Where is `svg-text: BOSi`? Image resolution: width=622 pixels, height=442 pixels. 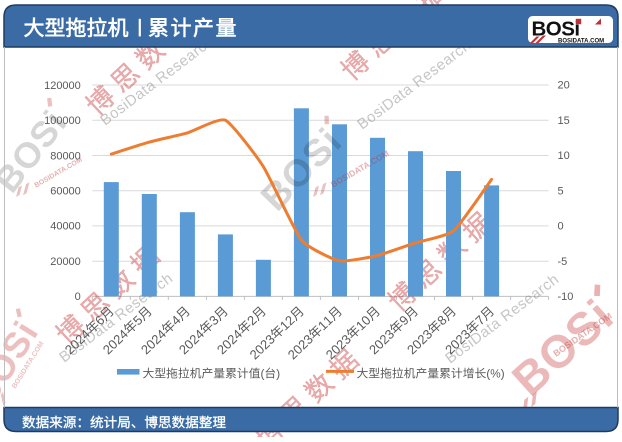
svg-text: BOSi is located at coordinates (556, 29).